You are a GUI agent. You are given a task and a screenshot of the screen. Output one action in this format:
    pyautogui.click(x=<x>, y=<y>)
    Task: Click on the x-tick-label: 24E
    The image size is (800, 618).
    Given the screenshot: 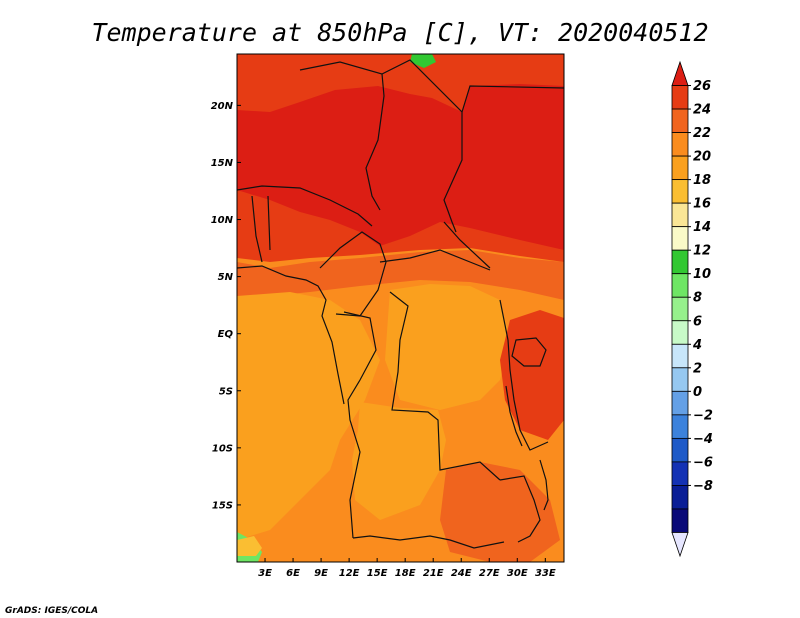 What is the action you would take?
    pyautogui.click(x=461, y=573)
    